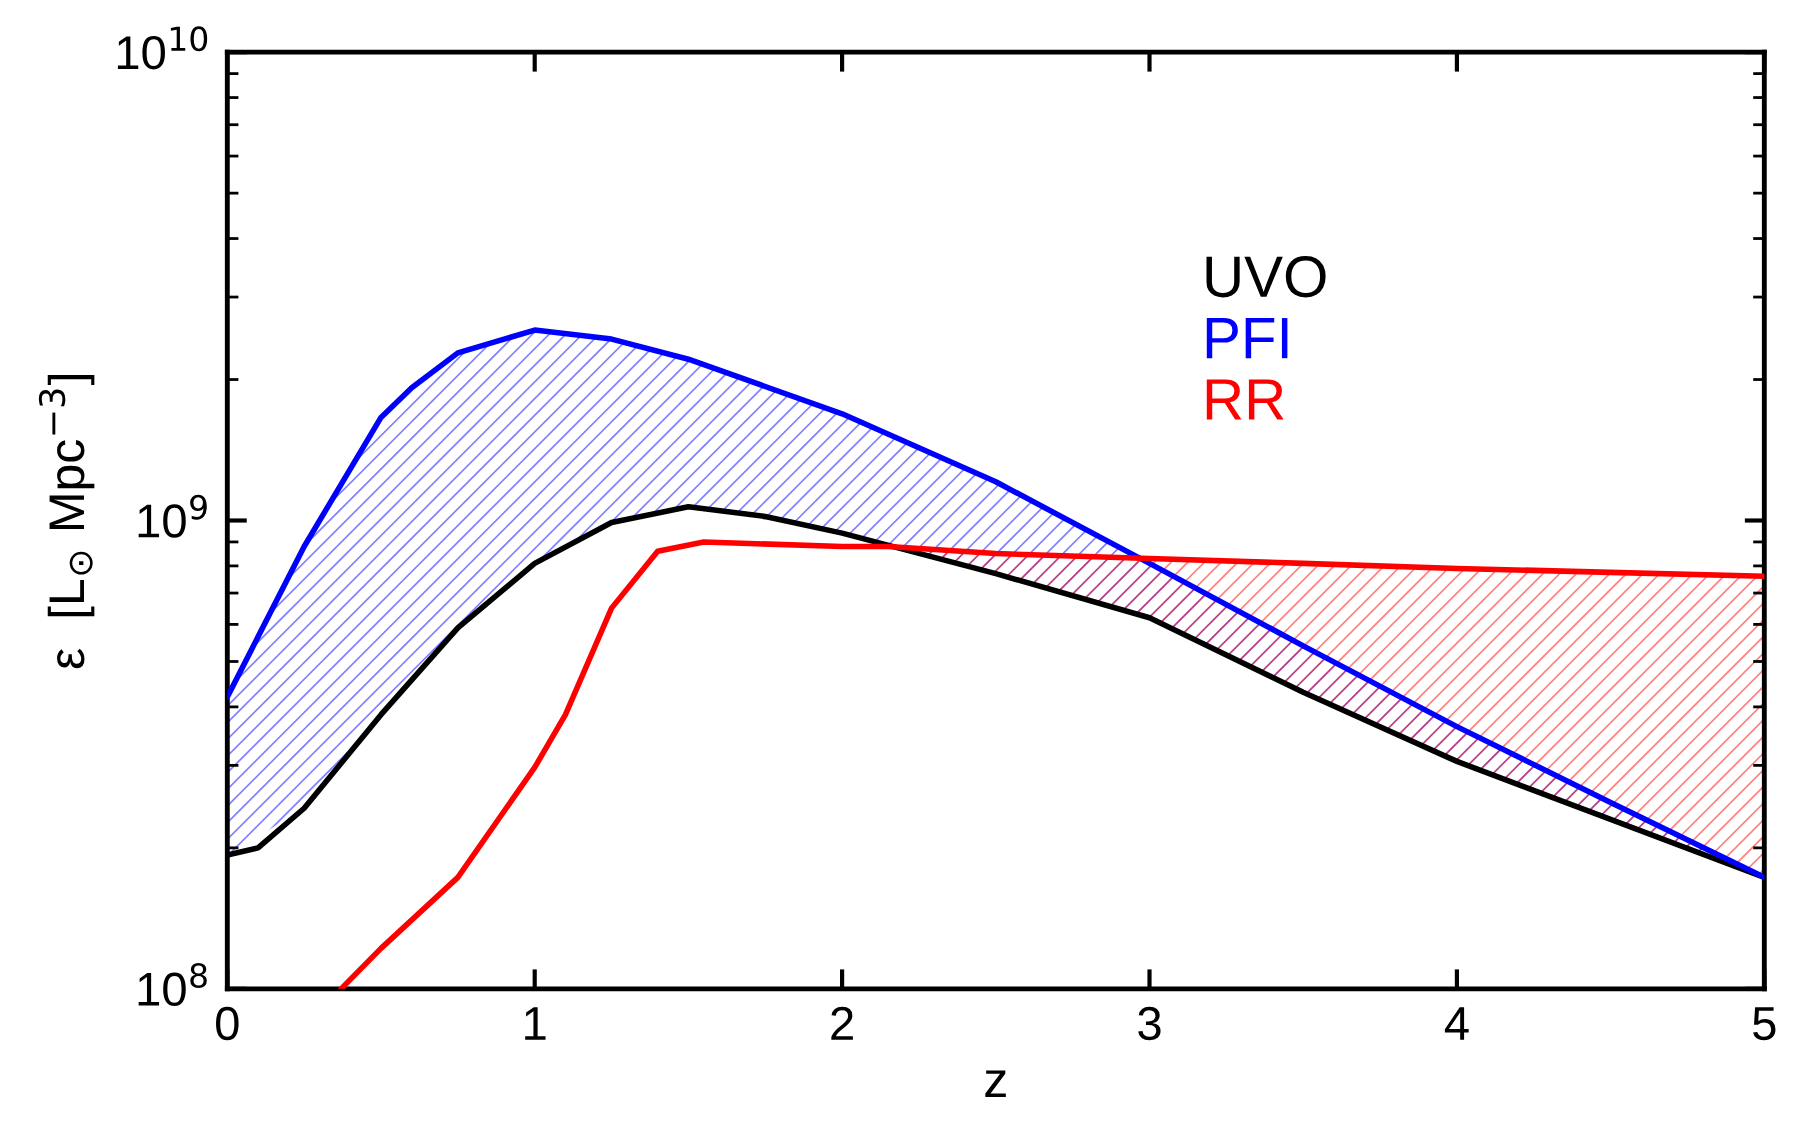 The image size is (1804, 1134). I want to click on x-tick-label: 0, so click(227, 1023).